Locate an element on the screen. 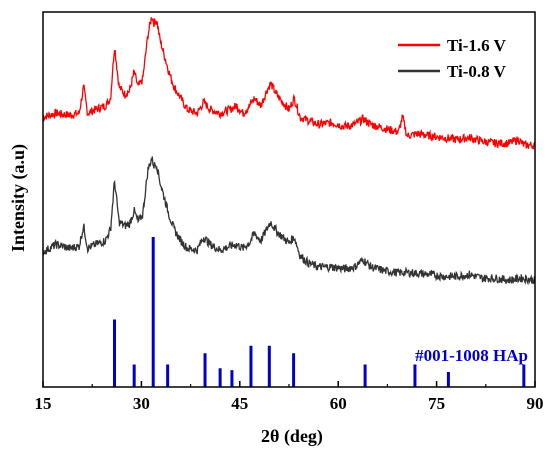  x-tick-label: 30 is located at coordinates (141, 403).